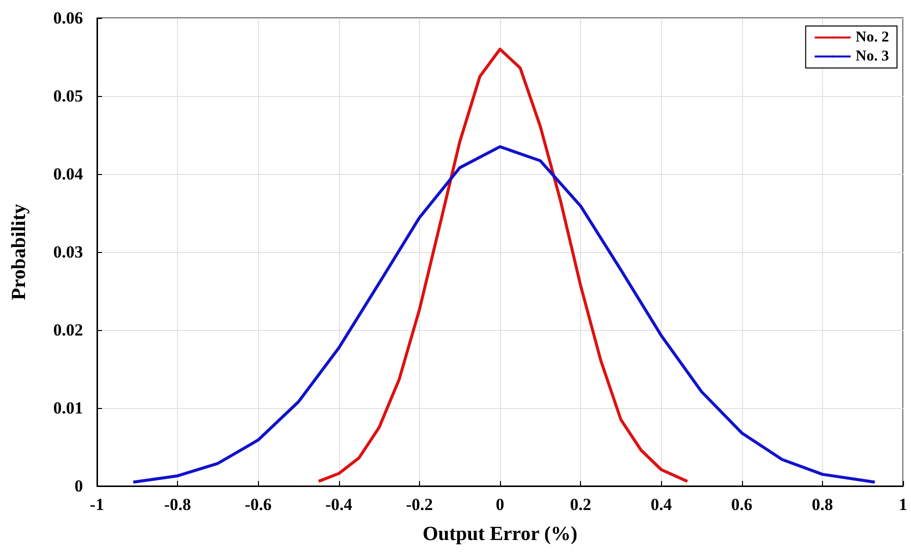  I want to click on x-tick-label: 0.6, so click(741, 504).